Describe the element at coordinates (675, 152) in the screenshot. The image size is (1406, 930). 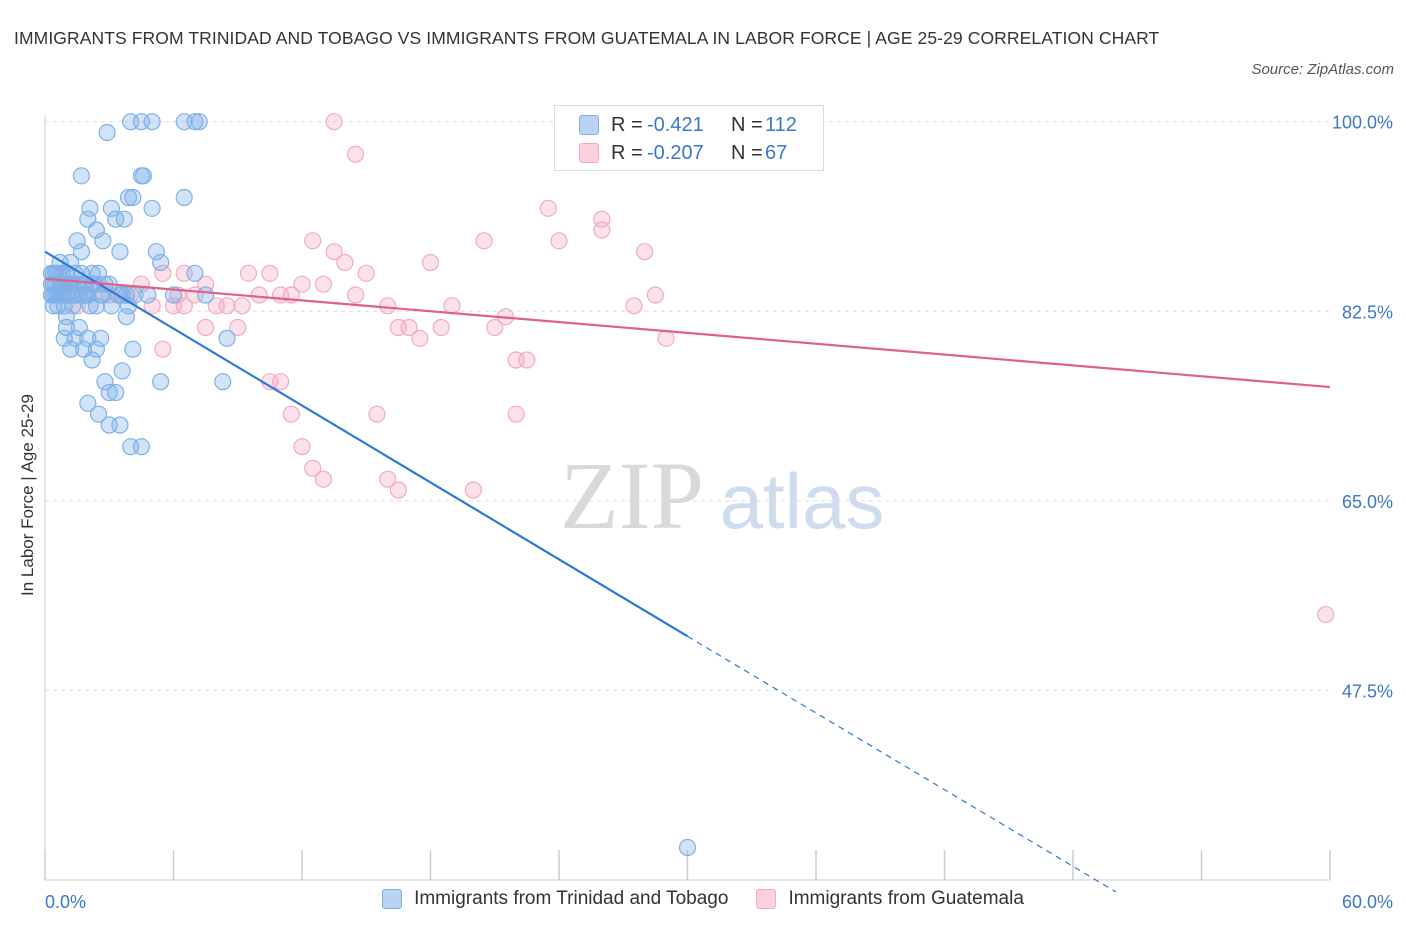
I see `legend-r-value-guatemala: -0.207` at that location.